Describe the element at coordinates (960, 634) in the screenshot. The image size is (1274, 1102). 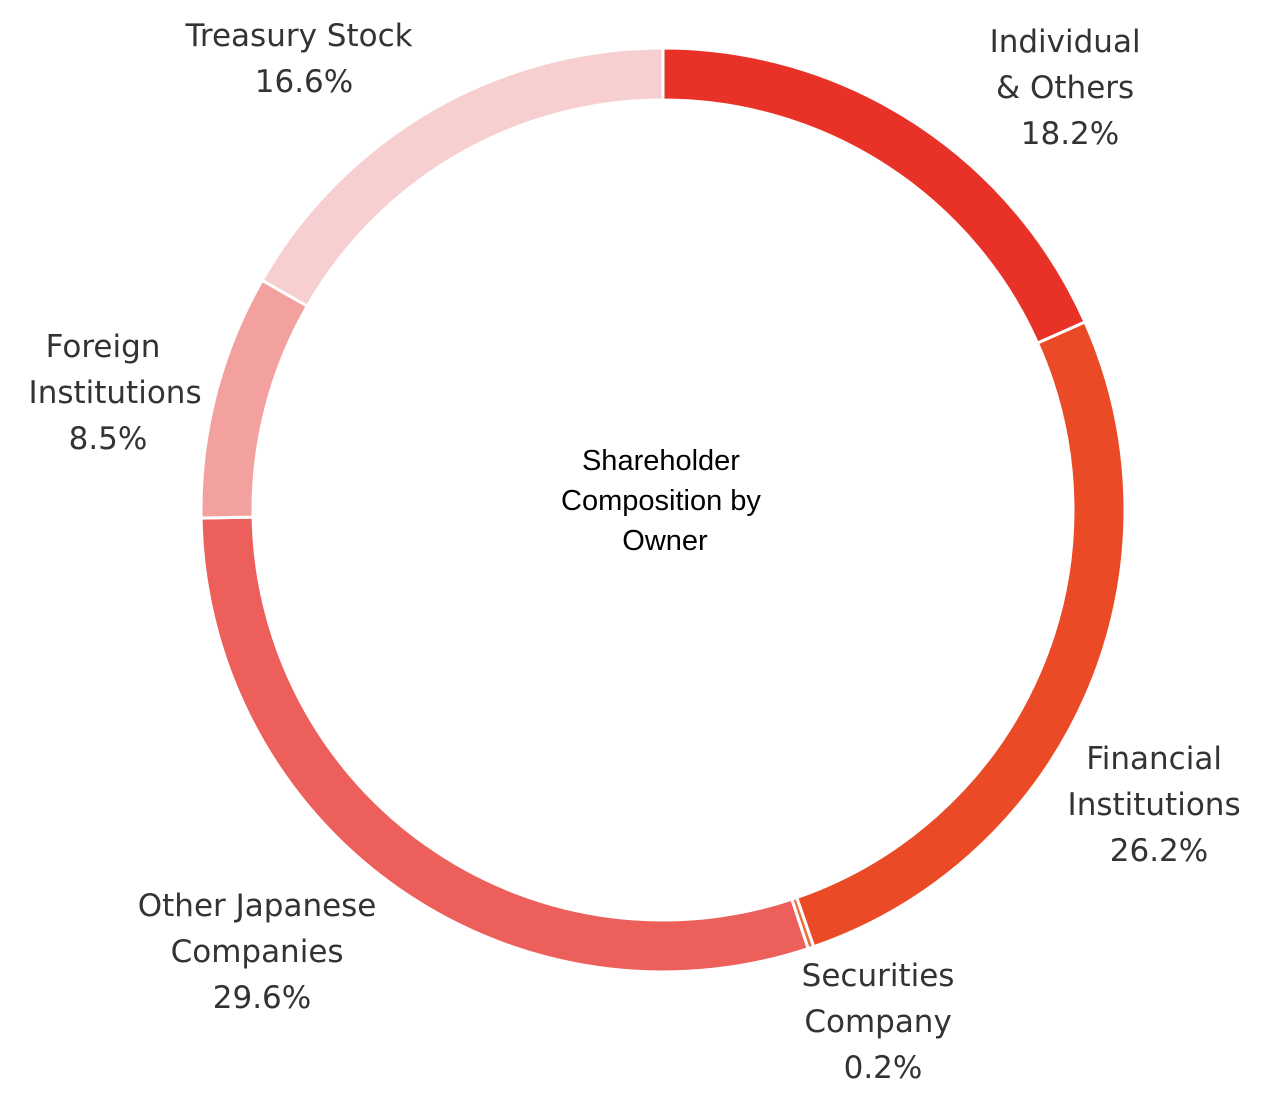
I see `donut-slice-financial` at that location.